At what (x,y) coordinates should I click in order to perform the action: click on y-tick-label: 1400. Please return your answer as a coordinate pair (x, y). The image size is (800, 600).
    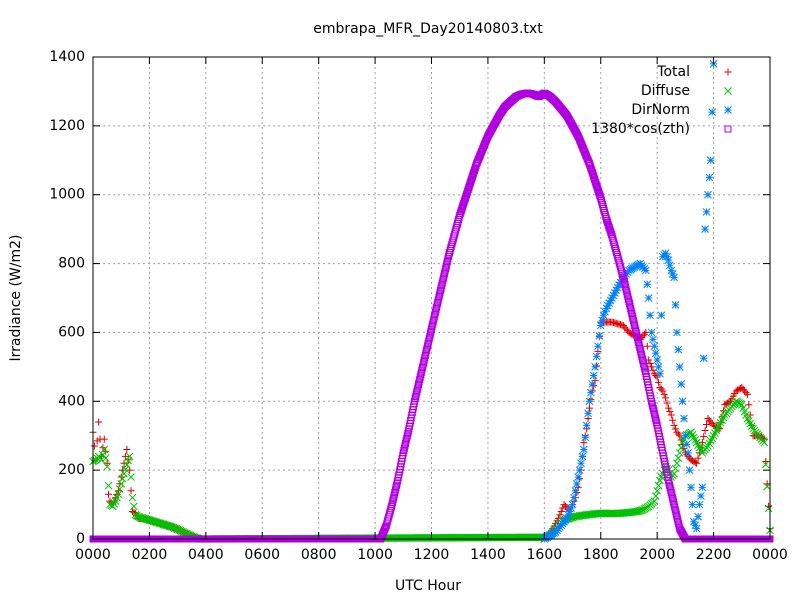
    Looking at the image, I should click on (67, 57).